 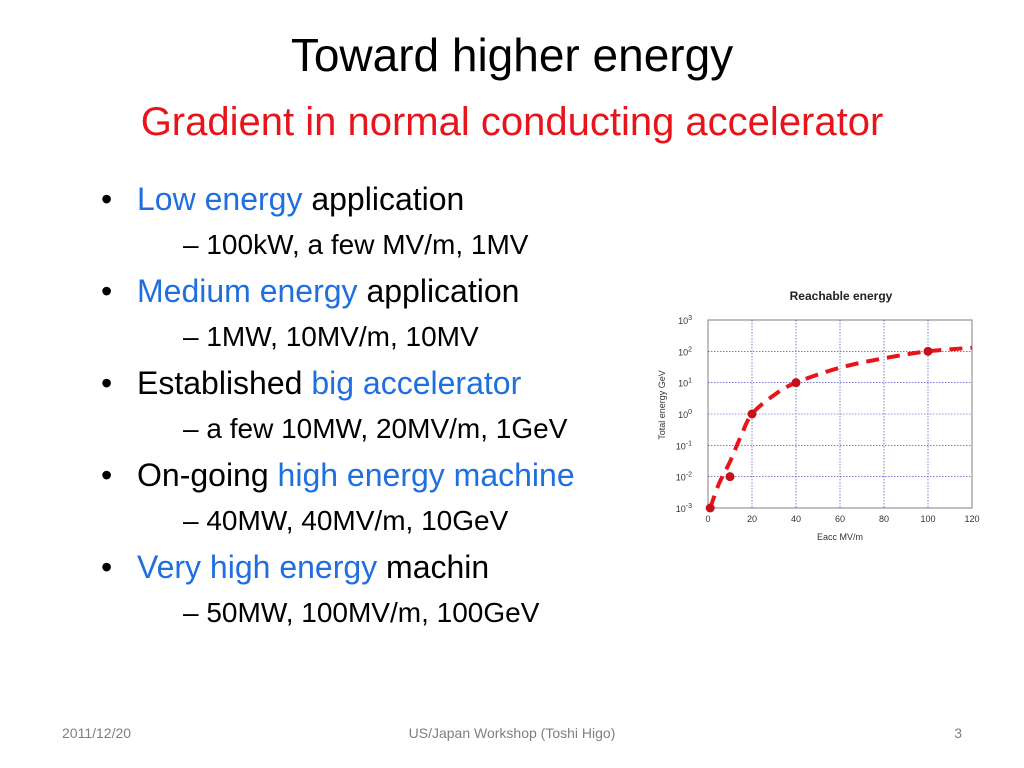 What do you see at coordinates (97, 733) in the screenshot?
I see `footer-date: 2011/12/20` at bounding box center [97, 733].